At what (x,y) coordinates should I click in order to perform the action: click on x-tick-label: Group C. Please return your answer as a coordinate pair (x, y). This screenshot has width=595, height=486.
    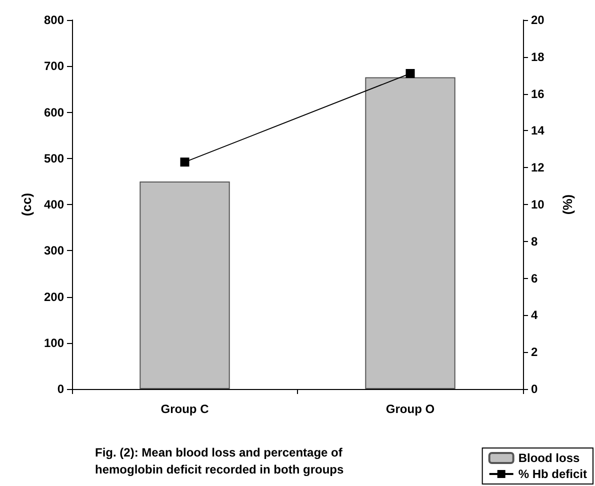
    Looking at the image, I should click on (185, 409).